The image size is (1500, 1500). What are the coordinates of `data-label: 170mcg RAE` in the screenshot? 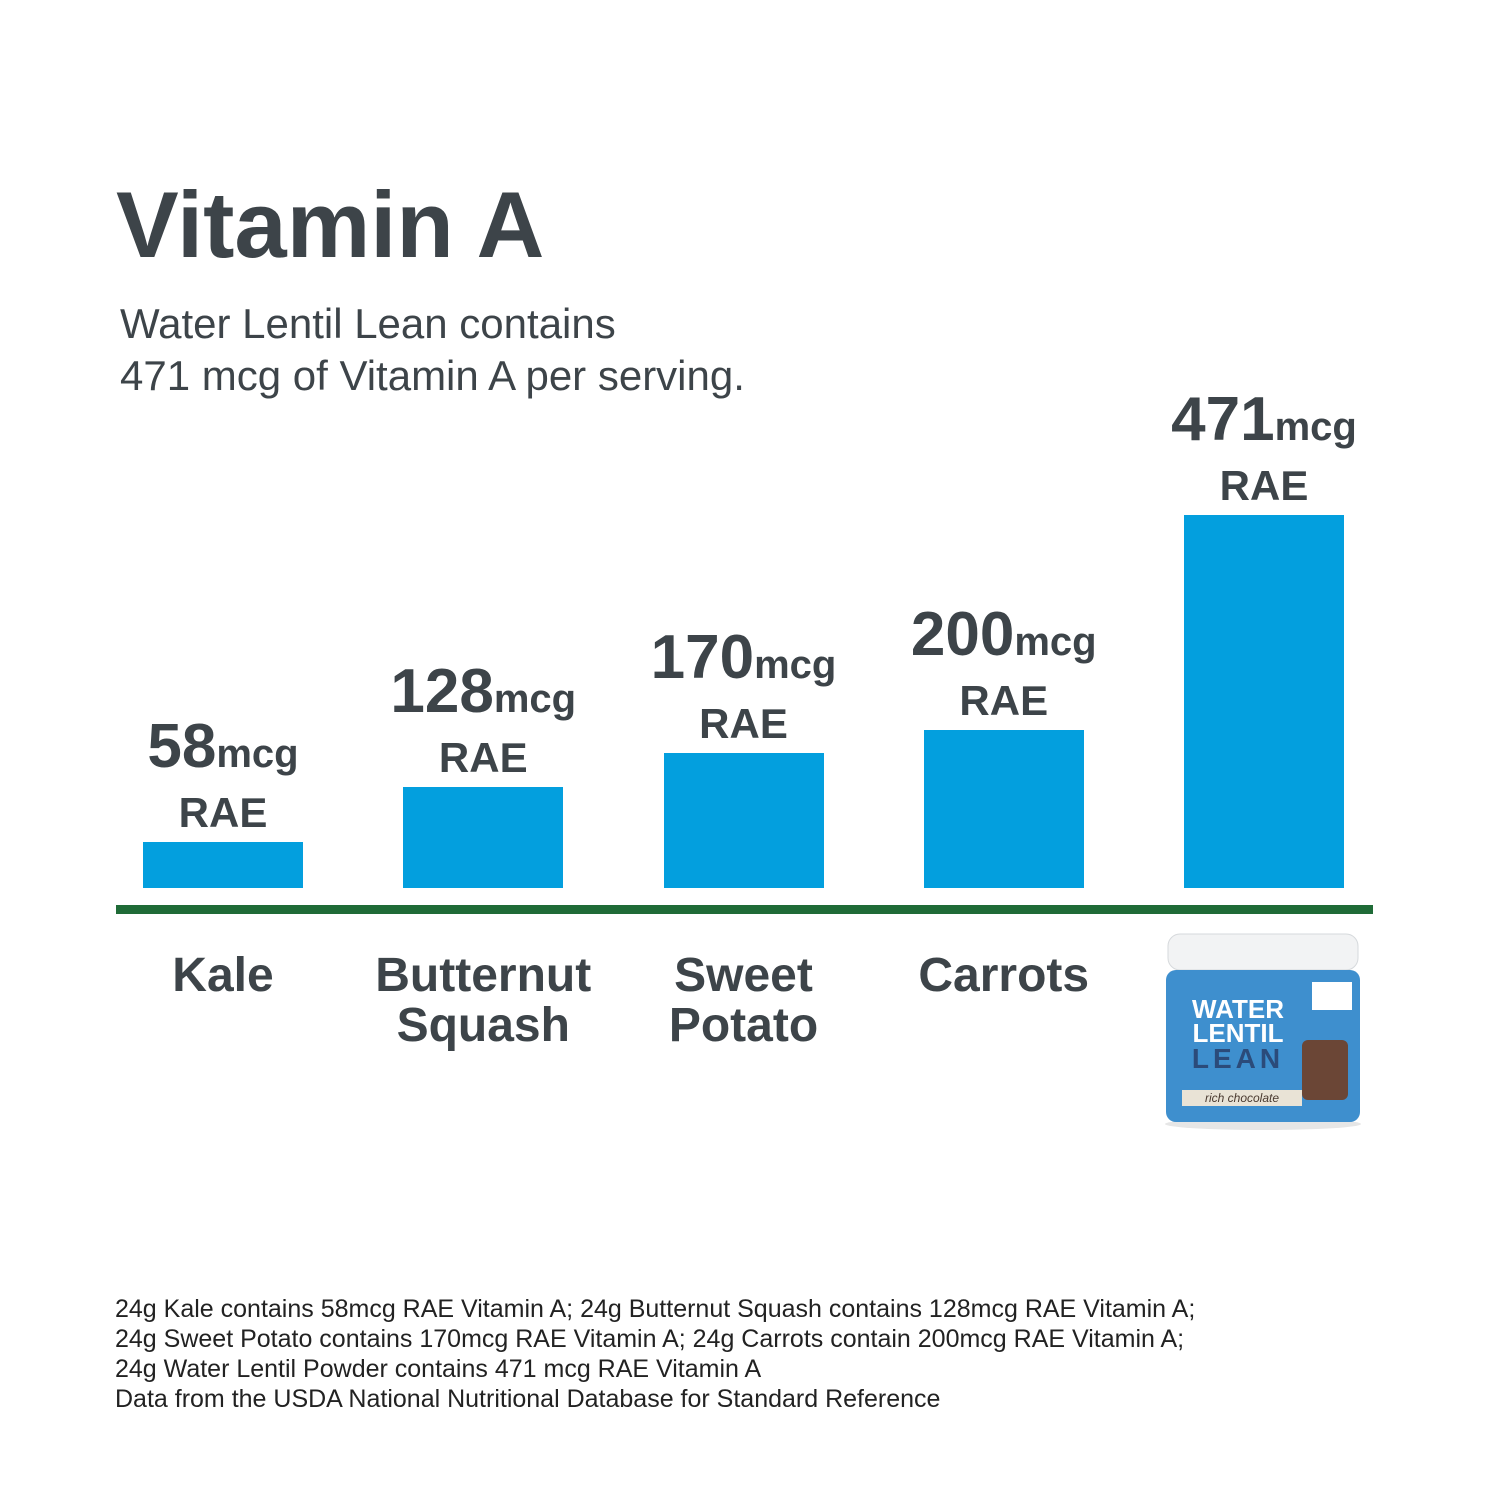 It's located at (744, 688).